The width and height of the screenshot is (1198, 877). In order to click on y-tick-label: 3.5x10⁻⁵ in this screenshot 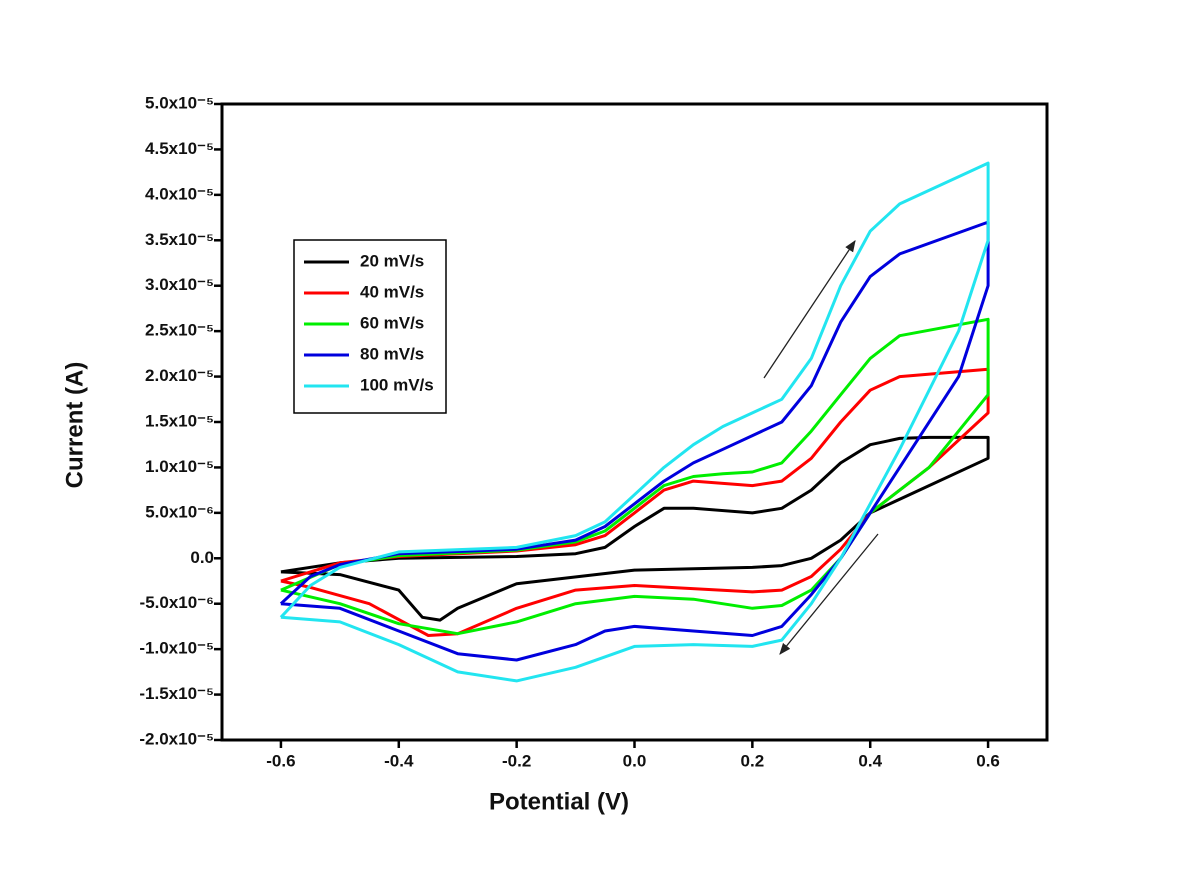, I will do `click(179, 239)`.